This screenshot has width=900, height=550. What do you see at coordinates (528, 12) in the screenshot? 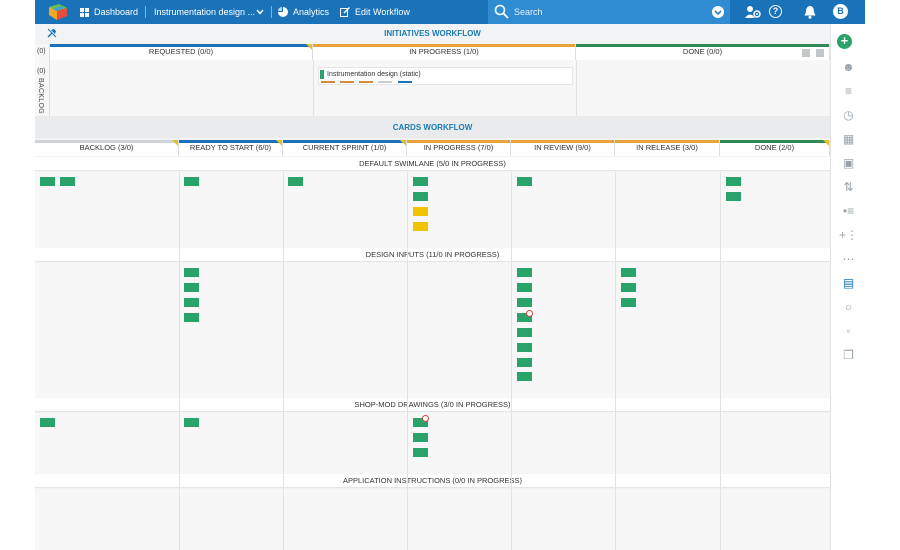
I see `search-input: Search` at bounding box center [528, 12].